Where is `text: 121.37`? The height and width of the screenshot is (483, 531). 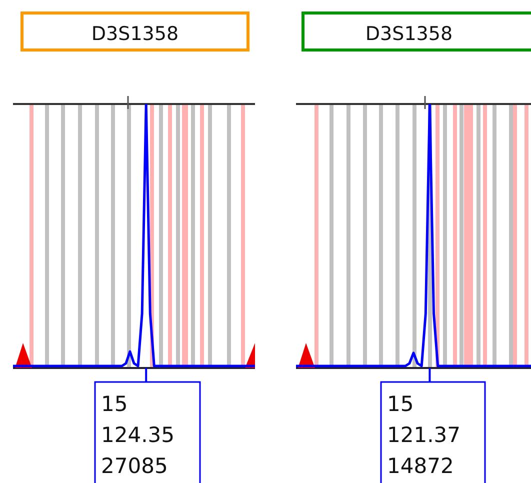
text: 121.37 is located at coordinates (423, 435).